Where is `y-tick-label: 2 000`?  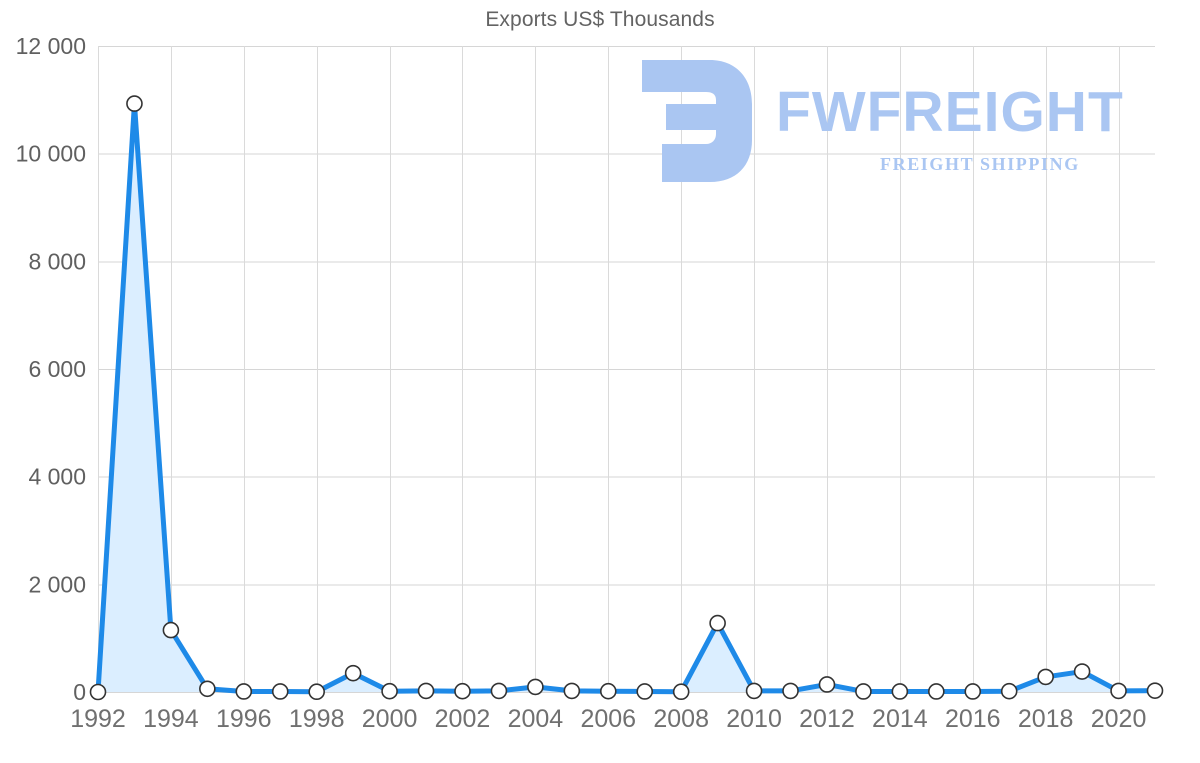 y-tick-label: 2 000 is located at coordinates (57, 584).